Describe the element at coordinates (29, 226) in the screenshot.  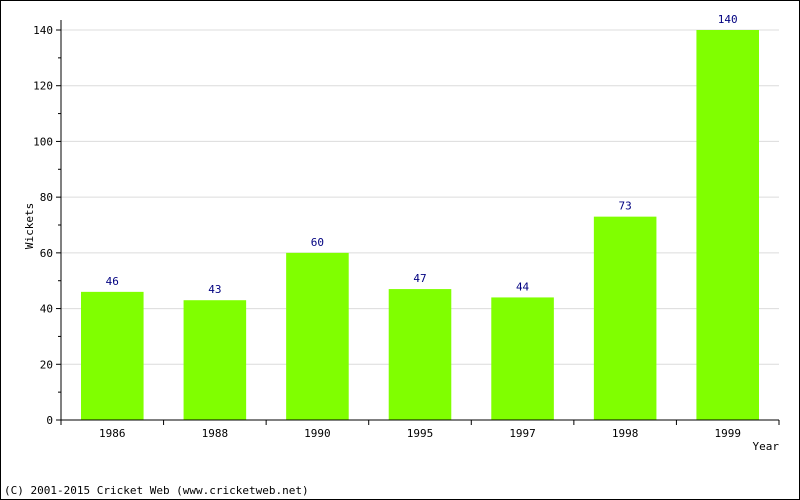
I see `y-axis-title: Wickets` at that location.